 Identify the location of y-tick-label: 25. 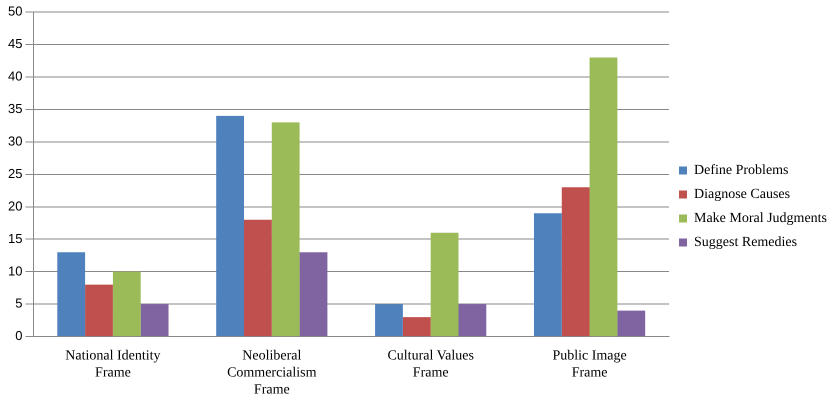
(15, 173).